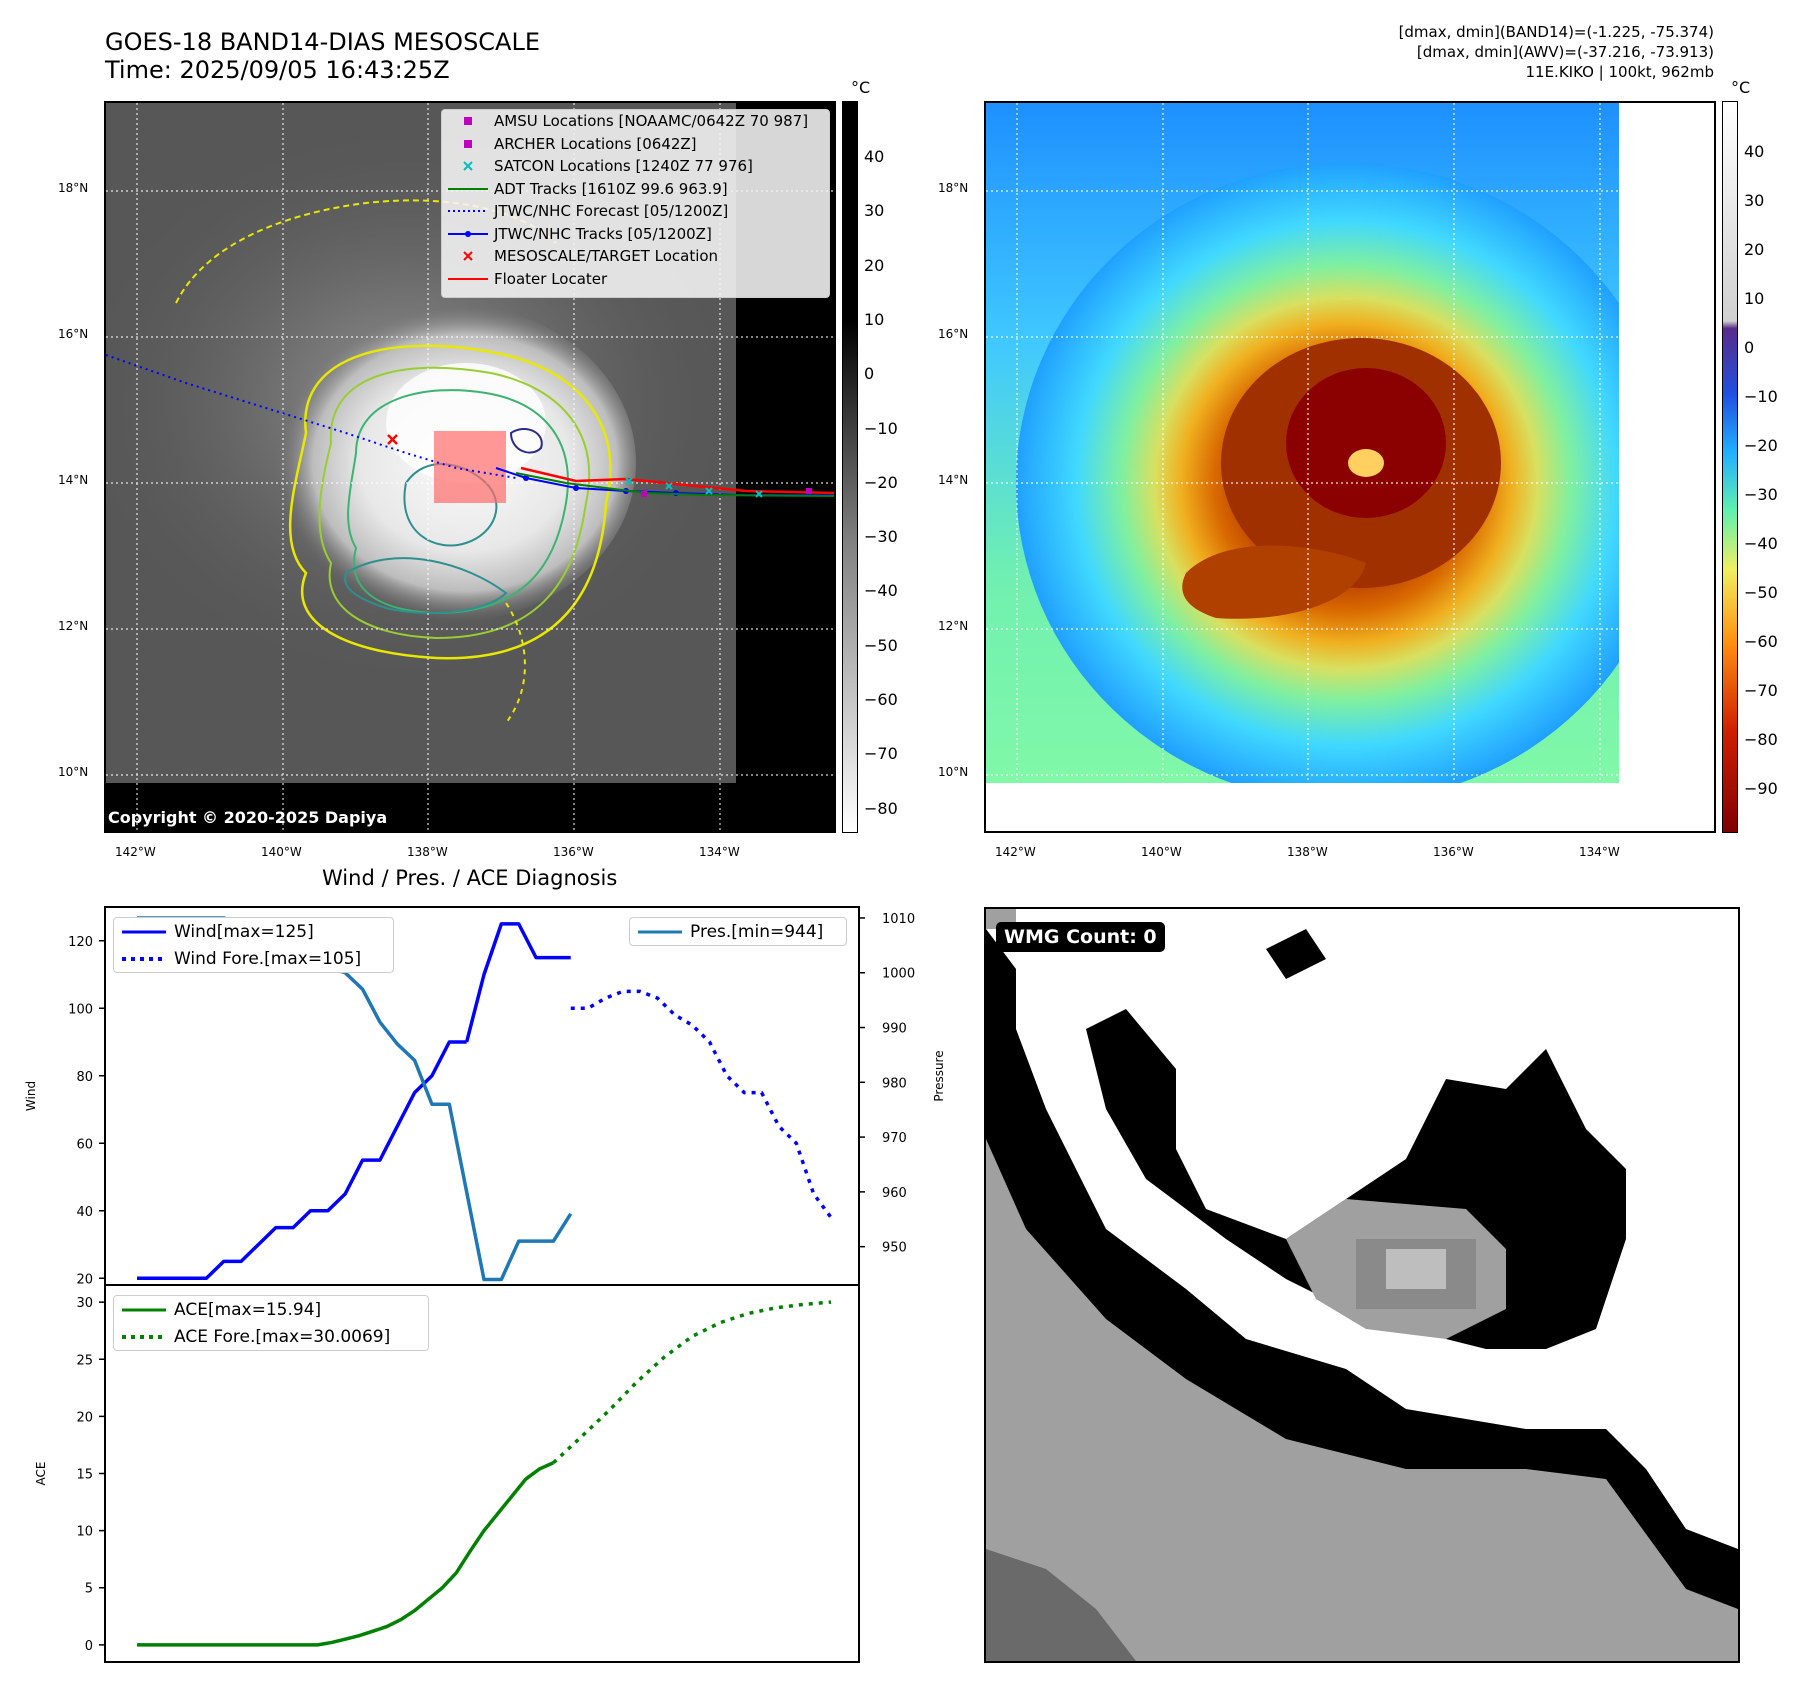  I want to click on awv-colorbar-unit: °C, so click(1741, 87).